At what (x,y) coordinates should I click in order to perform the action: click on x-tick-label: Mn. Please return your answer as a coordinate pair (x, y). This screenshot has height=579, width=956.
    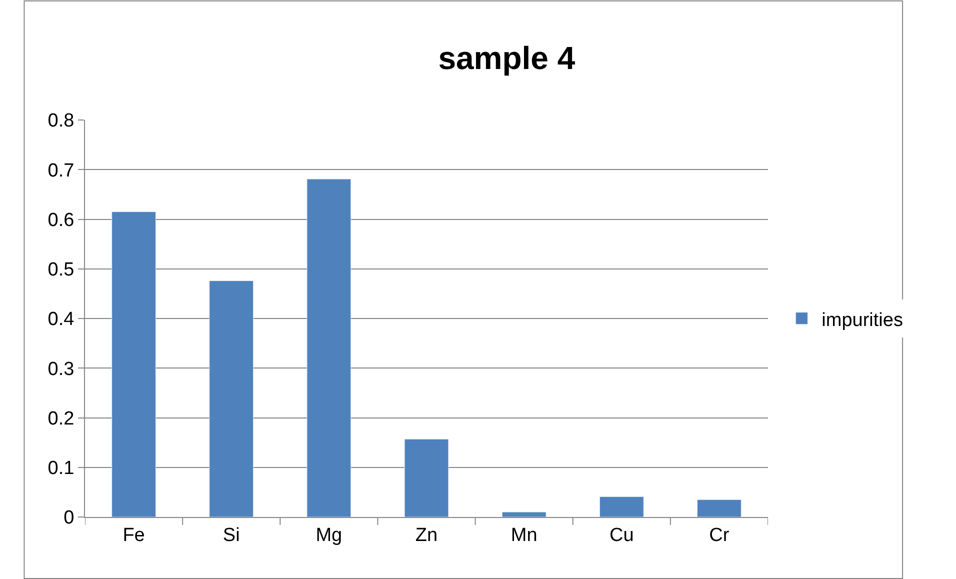
    Looking at the image, I should click on (524, 535).